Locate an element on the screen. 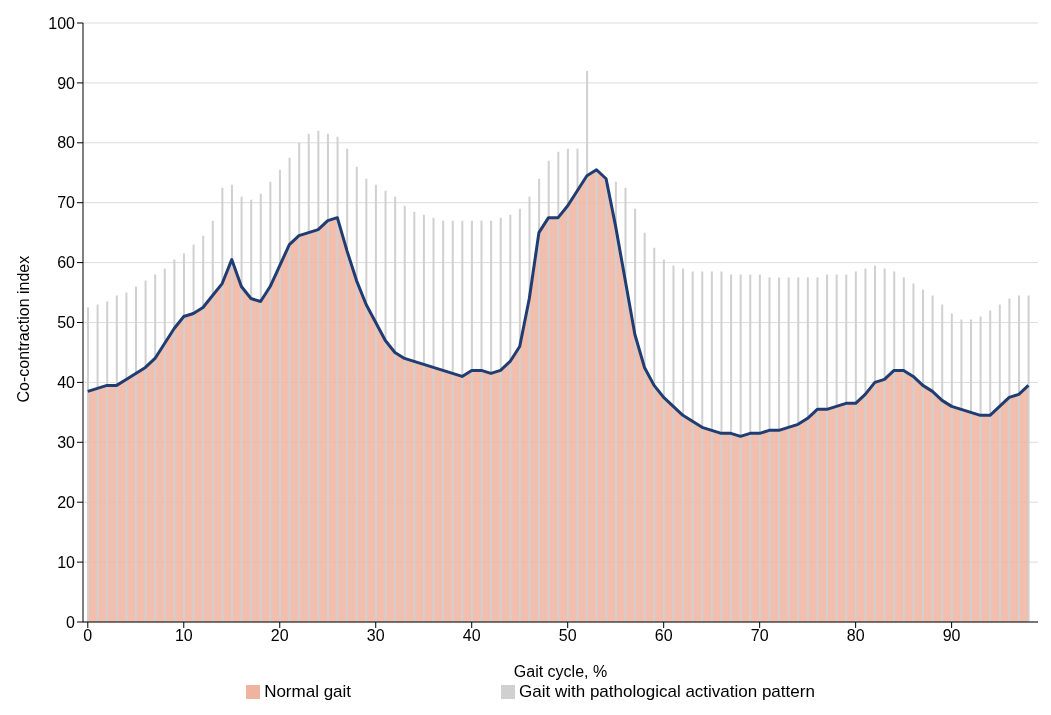 The image size is (1051, 715). y-tick-label: 30 is located at coordinates (66, 442).